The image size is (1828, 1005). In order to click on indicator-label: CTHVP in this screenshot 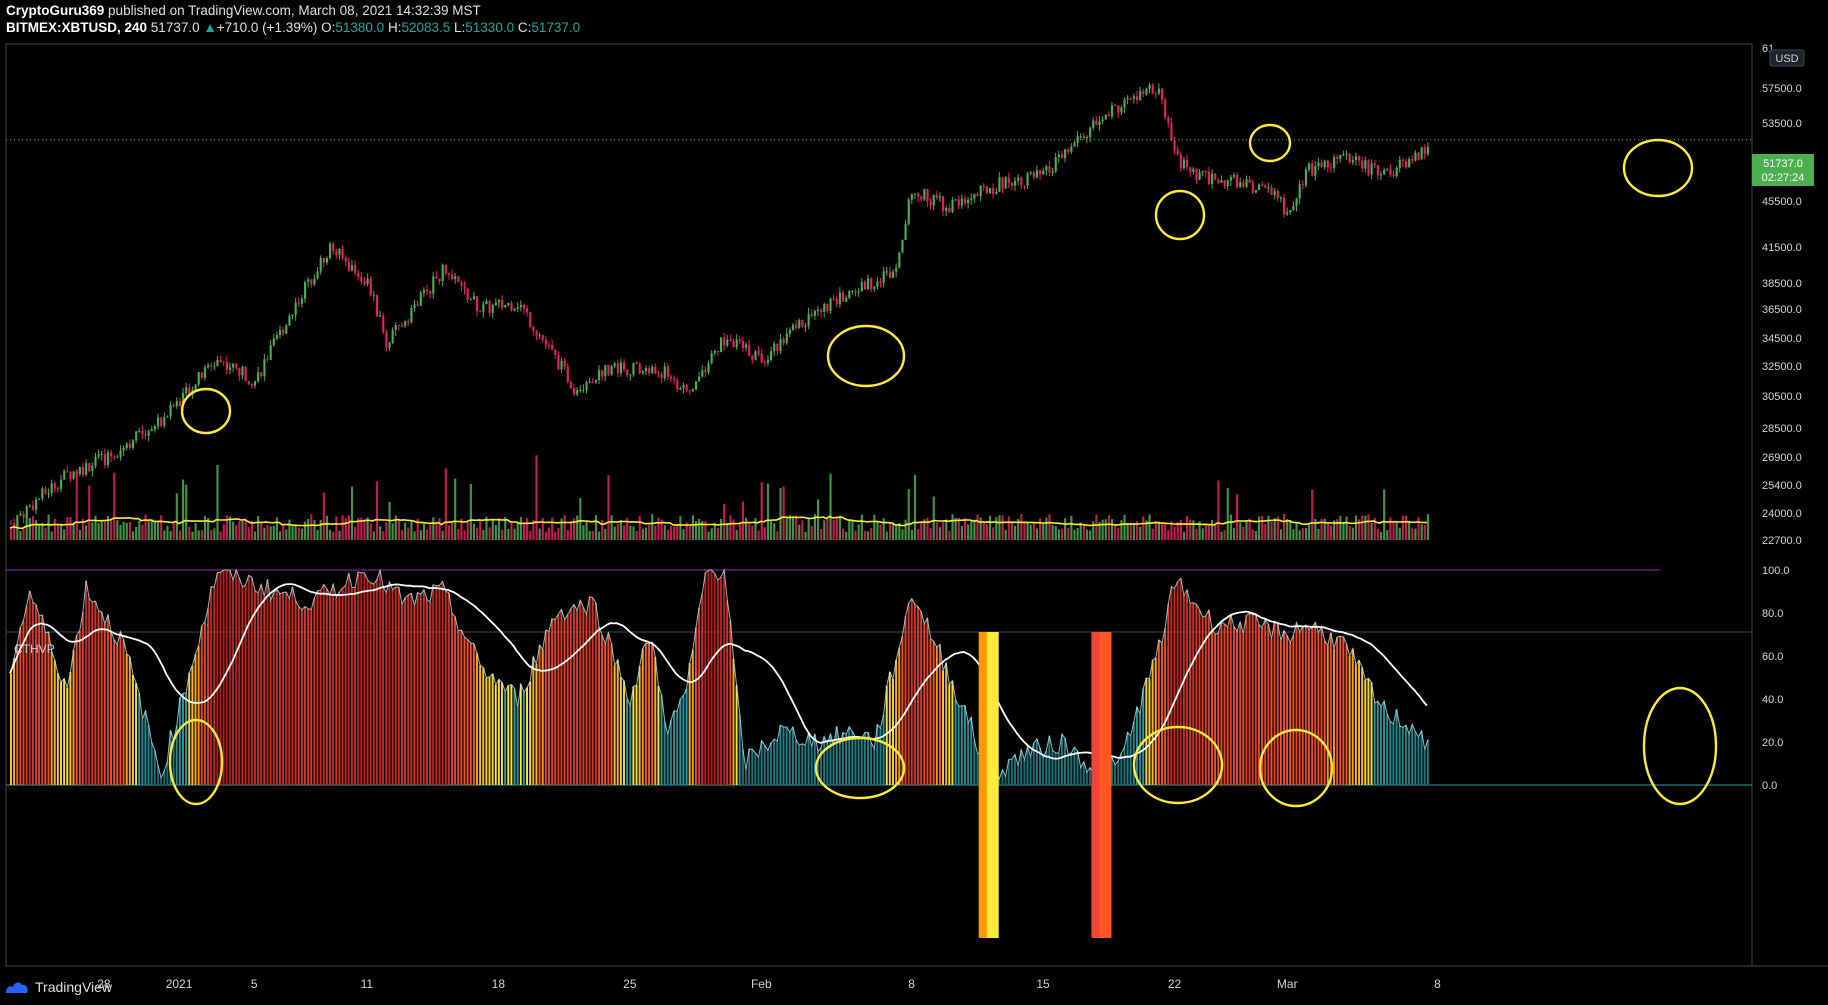, I will do `click(34, 649)`.